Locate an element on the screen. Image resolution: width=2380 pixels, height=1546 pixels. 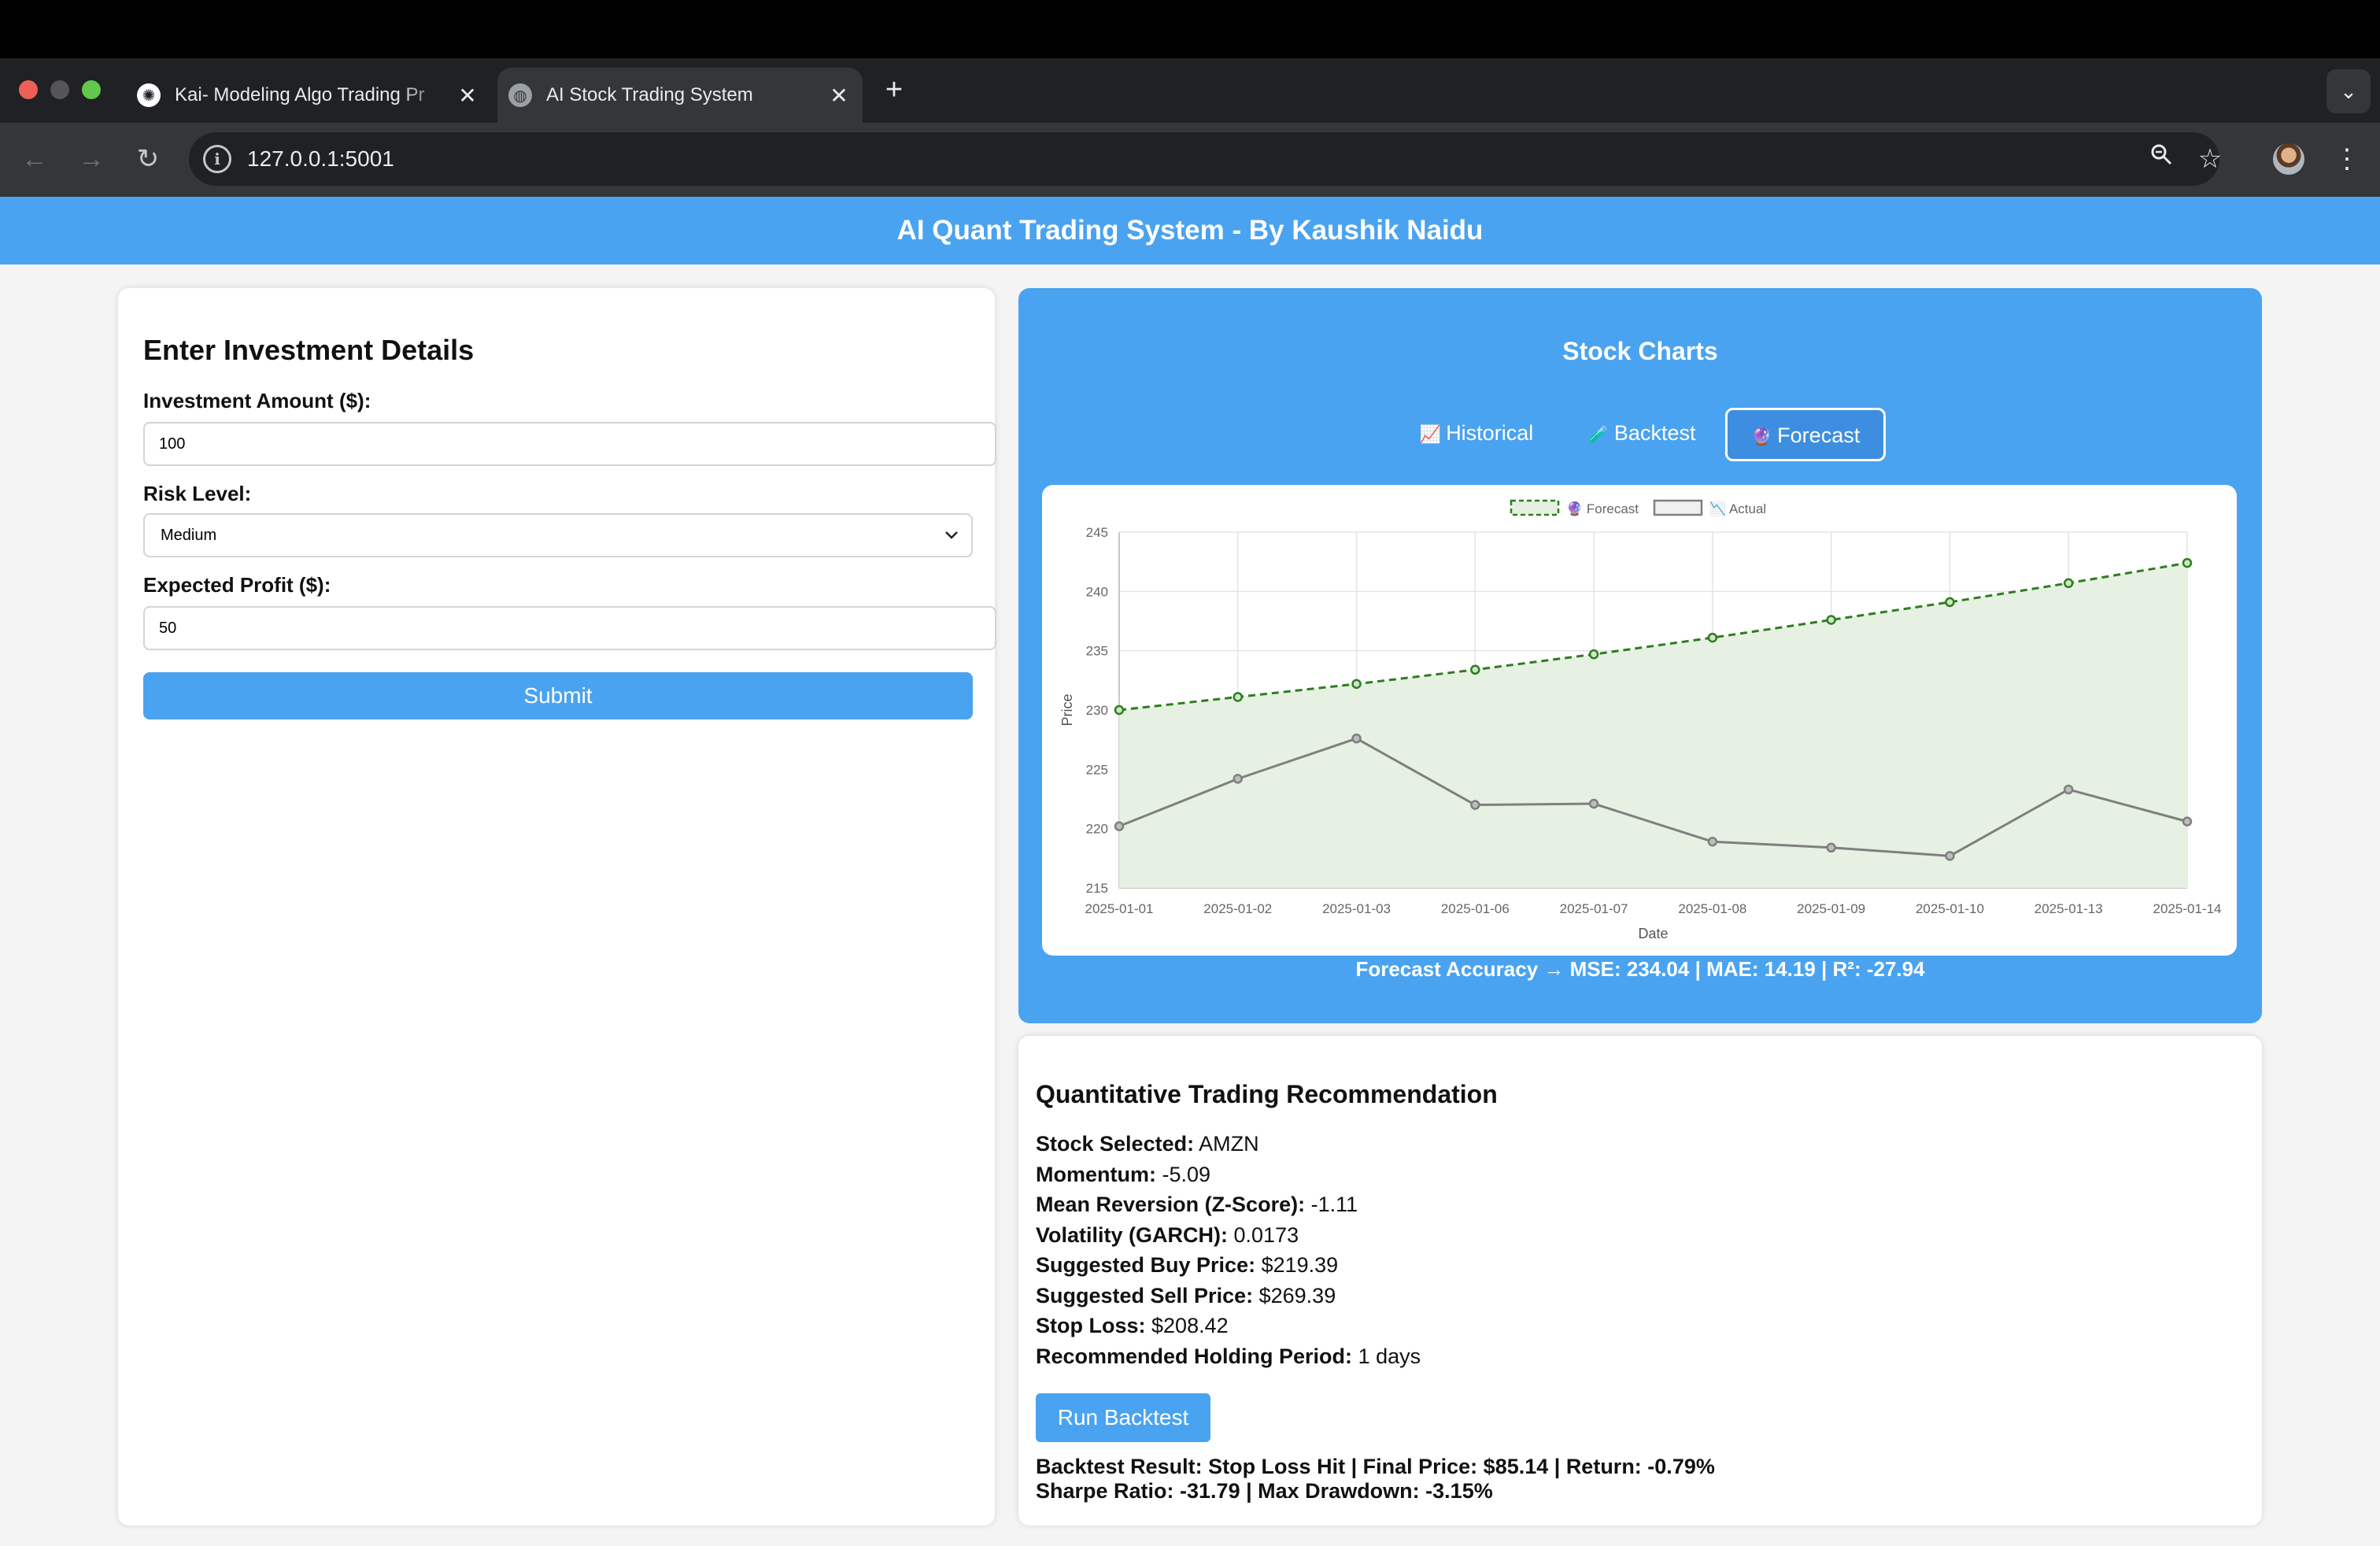
legend-forecast-label: 🔮 Forecast is located at coordinates (1602, 508).